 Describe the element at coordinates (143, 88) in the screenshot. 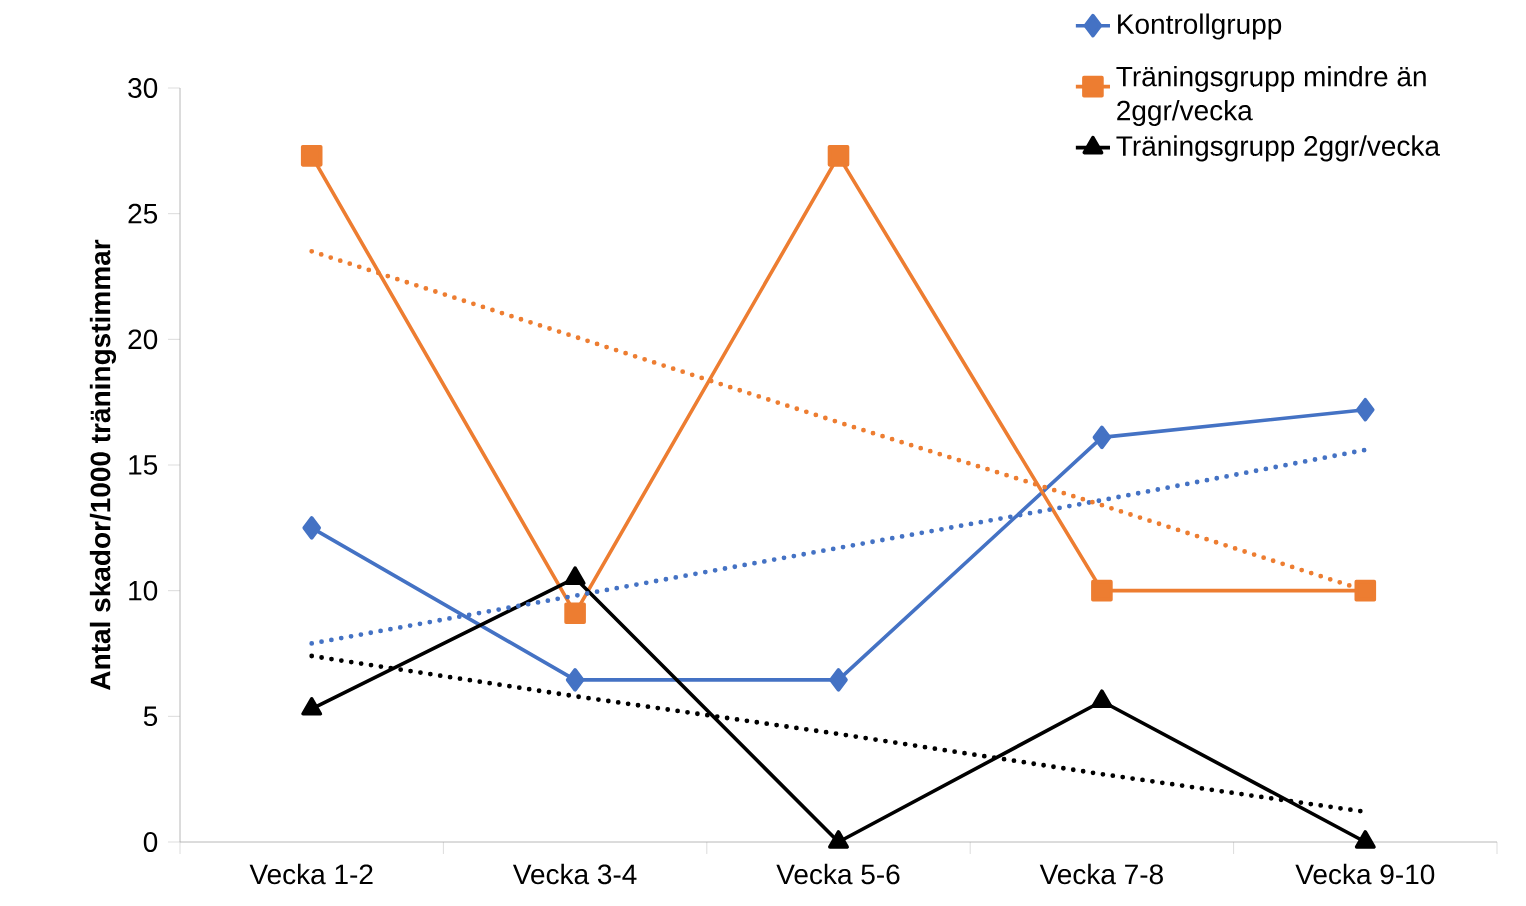

I see `y-tick-label: 30` at that location.